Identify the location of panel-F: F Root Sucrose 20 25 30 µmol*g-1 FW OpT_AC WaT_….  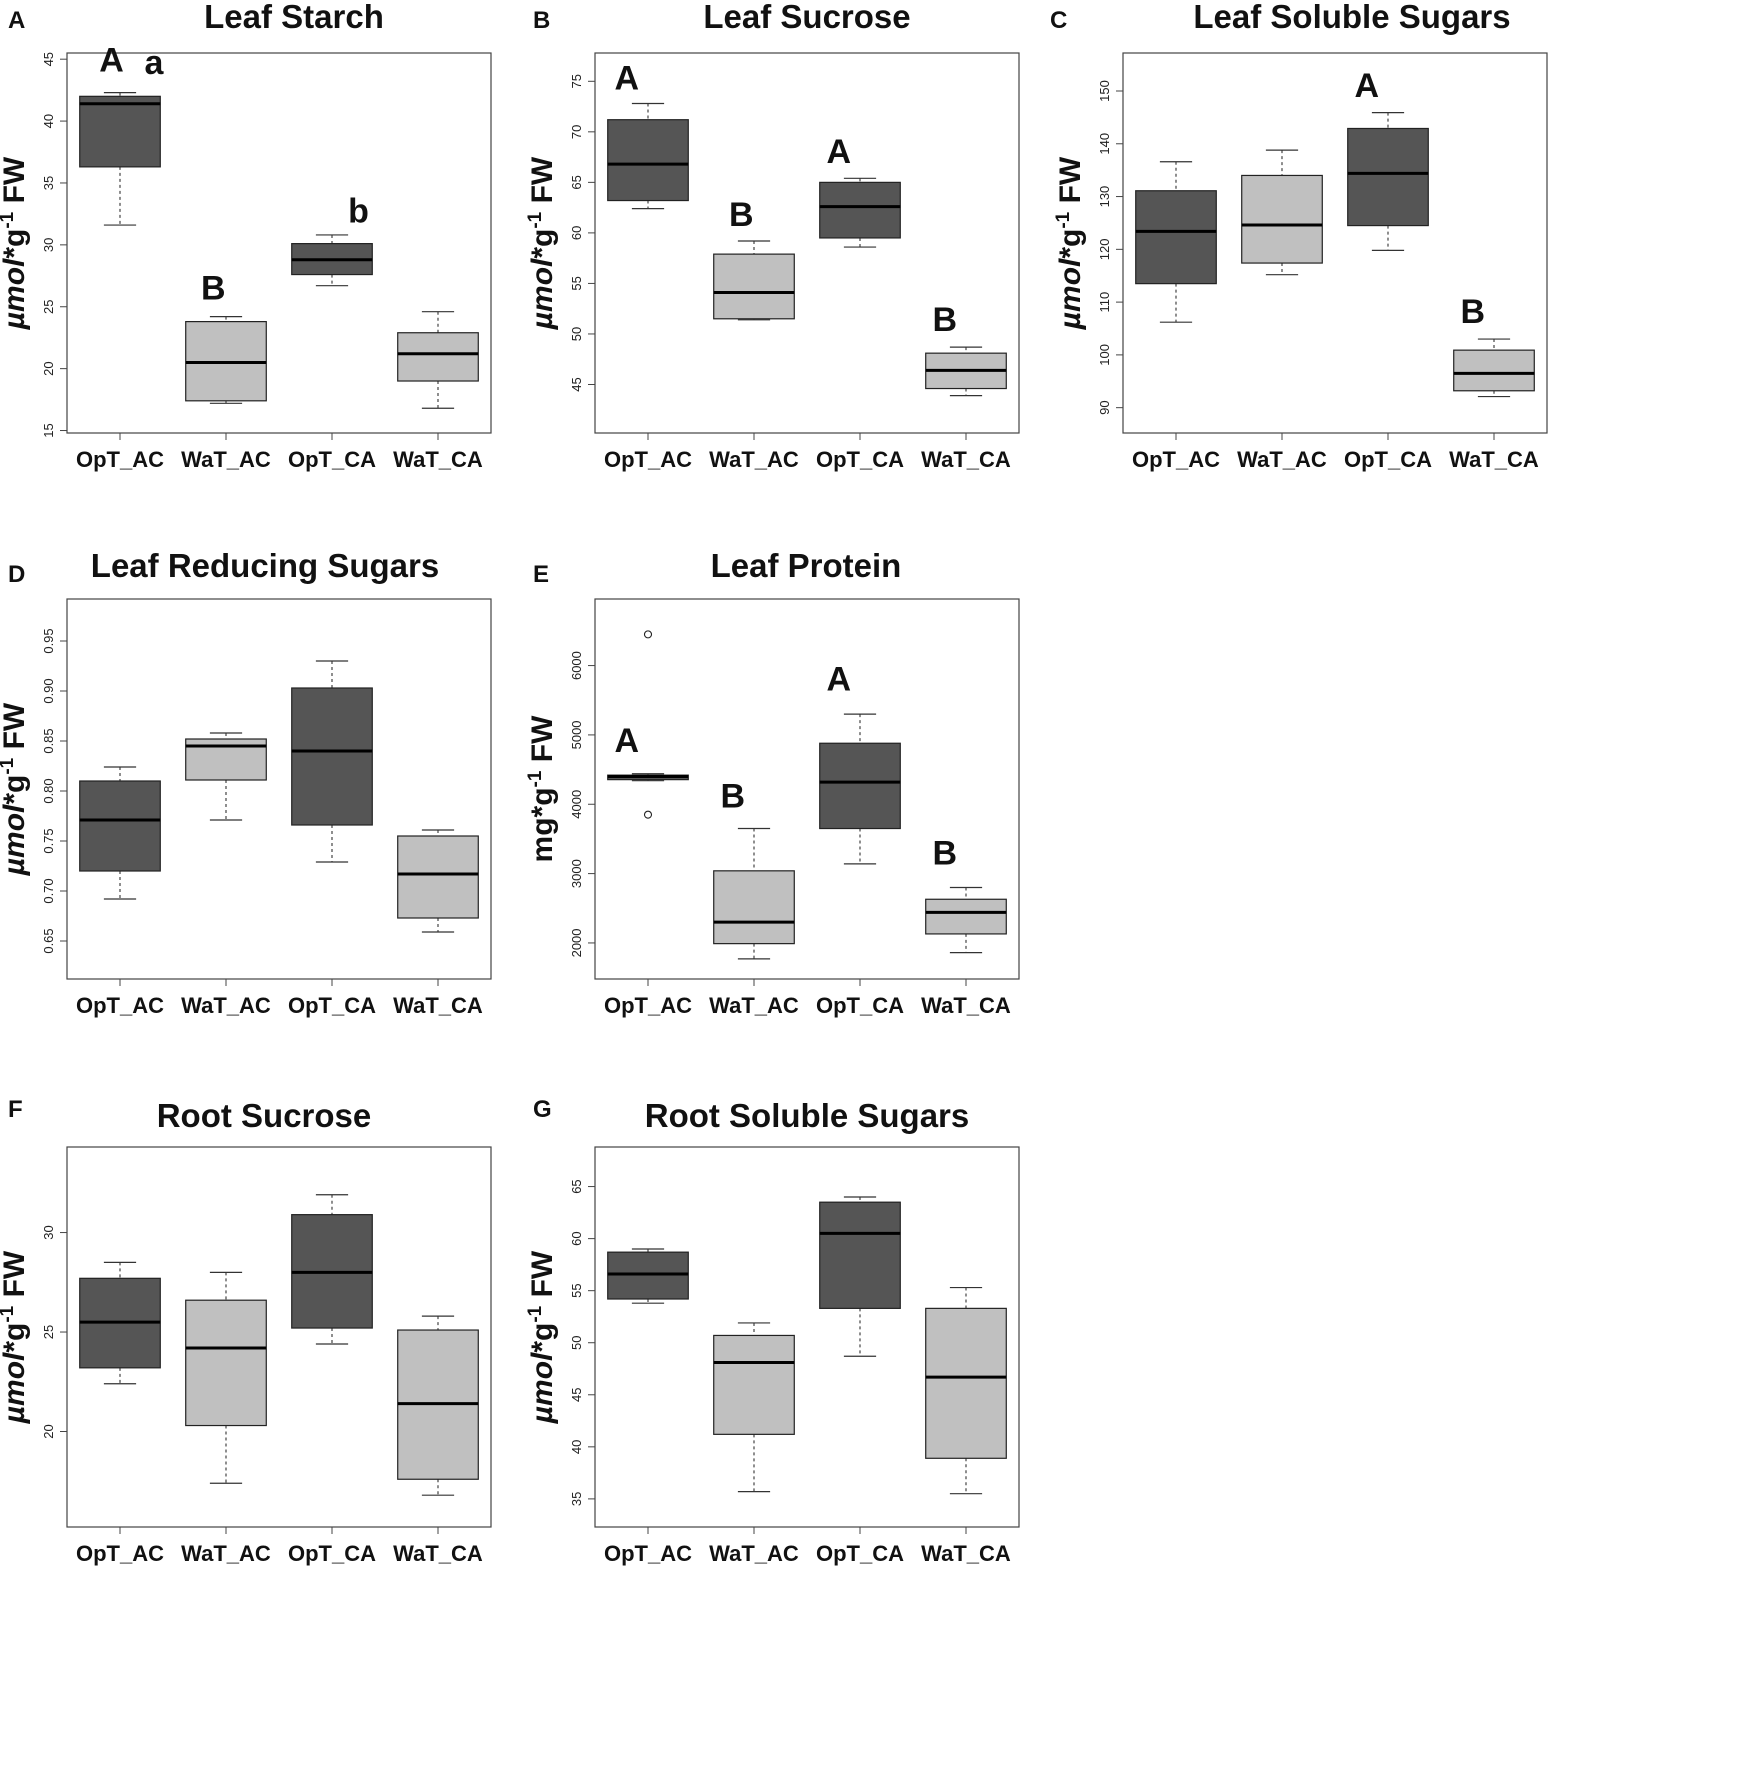
(246, 1331).